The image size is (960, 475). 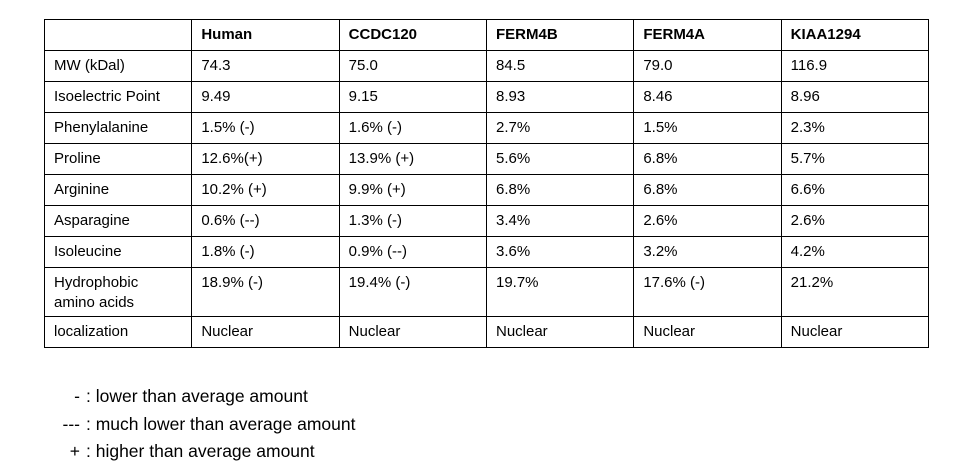 I want to click on legend-line-lower: -: lower than average amount, so click(x=197, y=397).